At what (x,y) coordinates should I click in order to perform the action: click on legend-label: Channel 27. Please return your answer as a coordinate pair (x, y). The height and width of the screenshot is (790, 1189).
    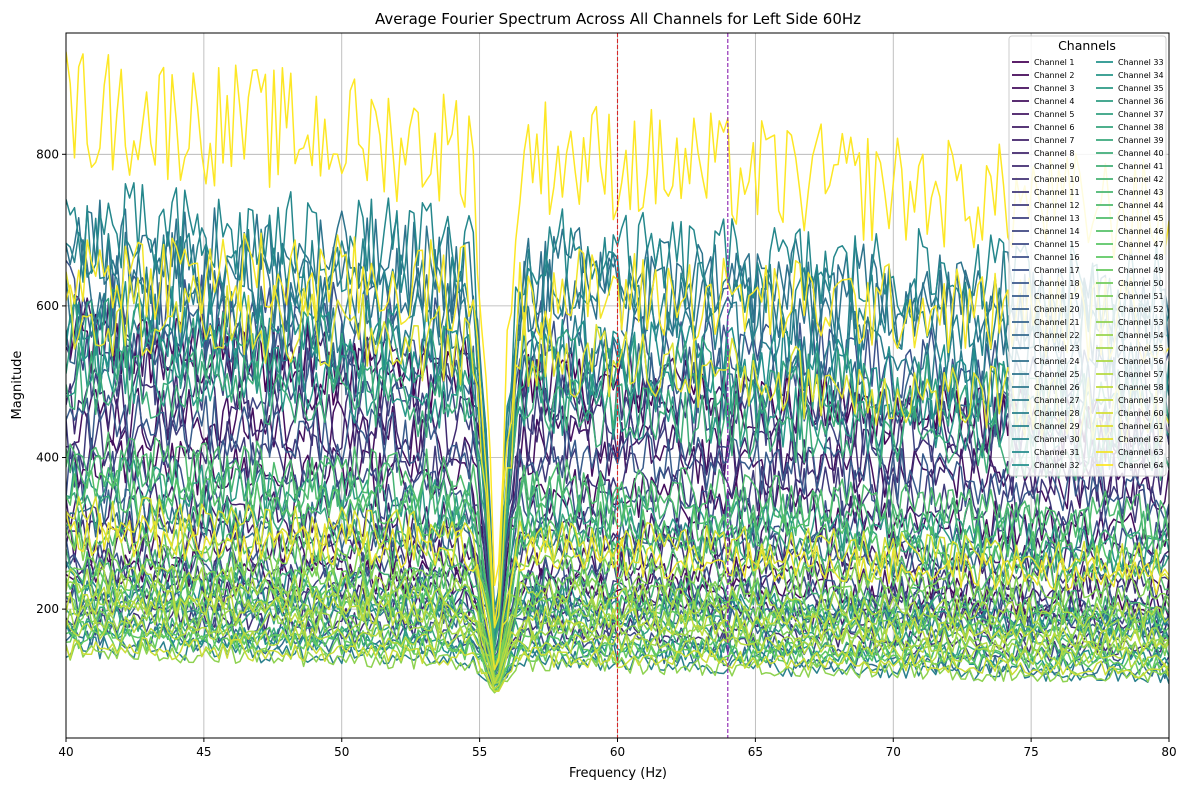
    Looking at the image, I should click on (1057, 400).